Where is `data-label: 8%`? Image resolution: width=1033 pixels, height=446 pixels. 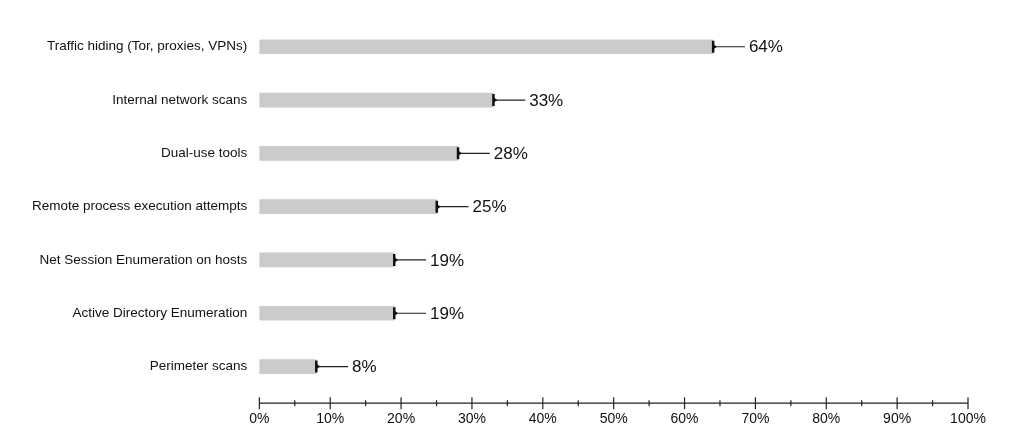
data-label: 8% is located at coordinates (364, 367).